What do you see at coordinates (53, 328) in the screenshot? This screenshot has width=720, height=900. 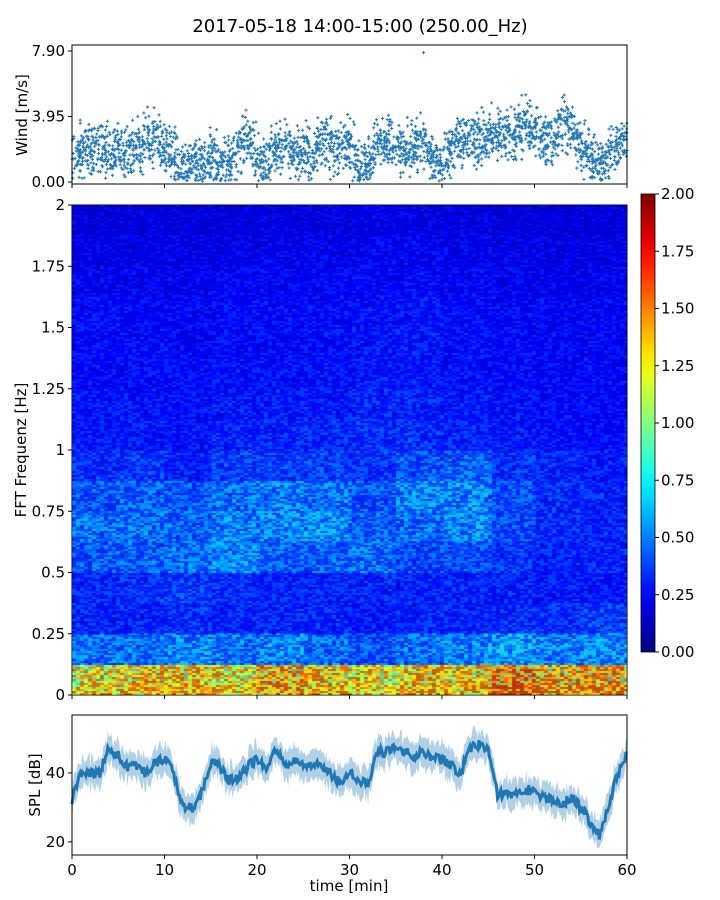 I see `y-tick-label: 1.5` at bounding box center [53, 328].